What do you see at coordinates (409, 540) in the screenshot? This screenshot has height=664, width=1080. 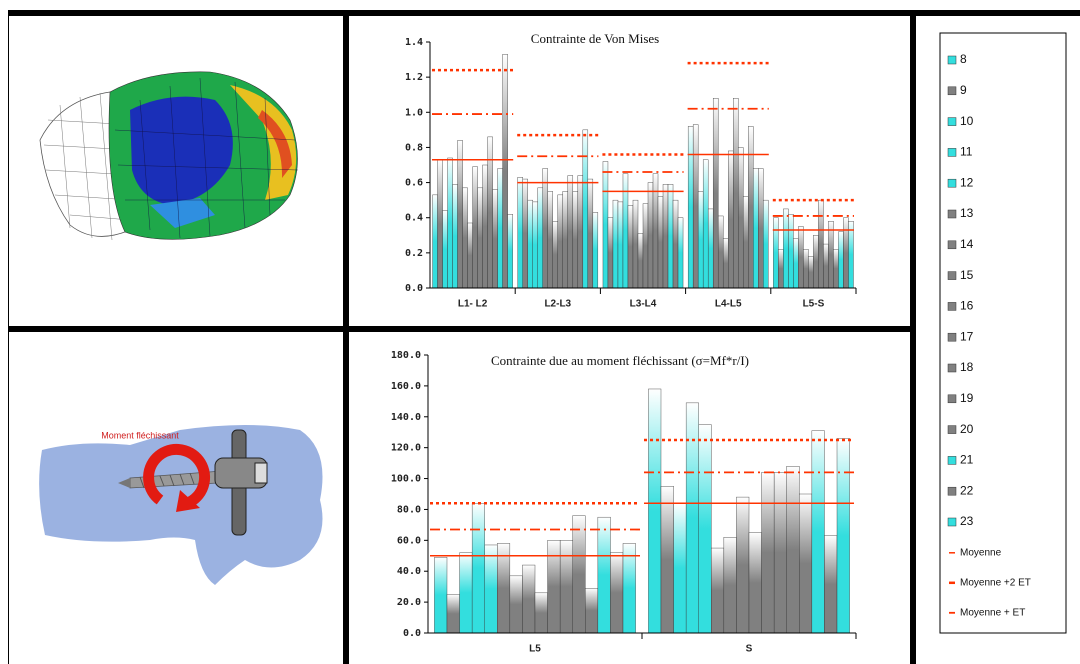 I see `y-tick-label: 60.0` at bounding box center [409, 540].